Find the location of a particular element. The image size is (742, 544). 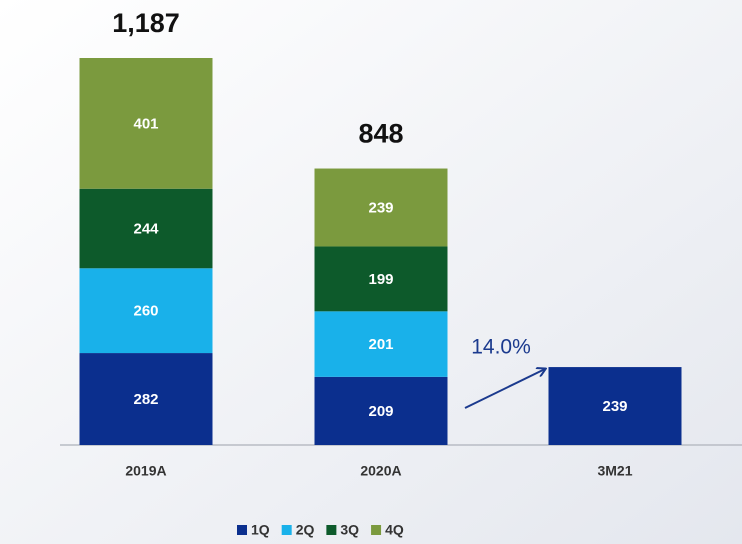

value-label: 199 is located at coordinates (380, 279).